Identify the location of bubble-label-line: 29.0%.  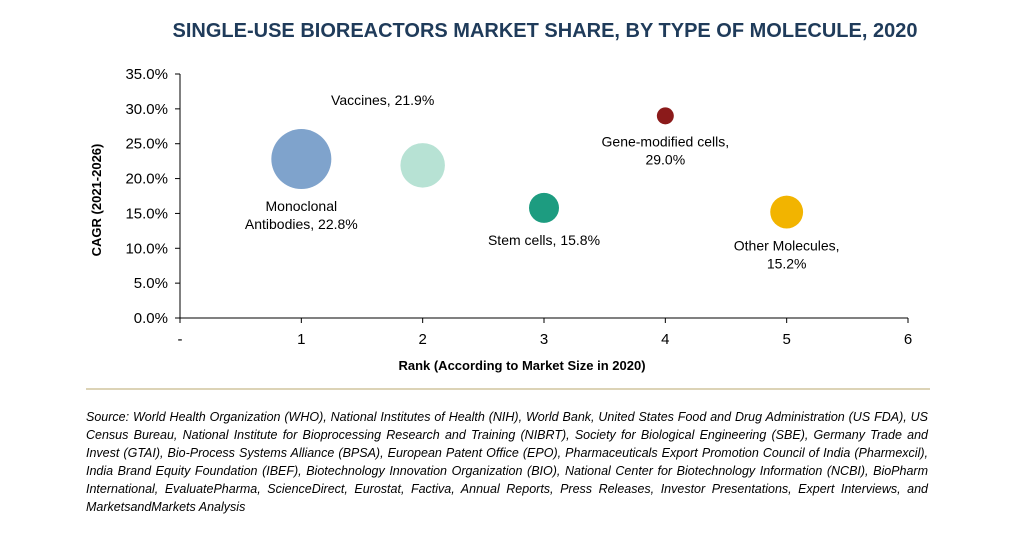
(665, 159).